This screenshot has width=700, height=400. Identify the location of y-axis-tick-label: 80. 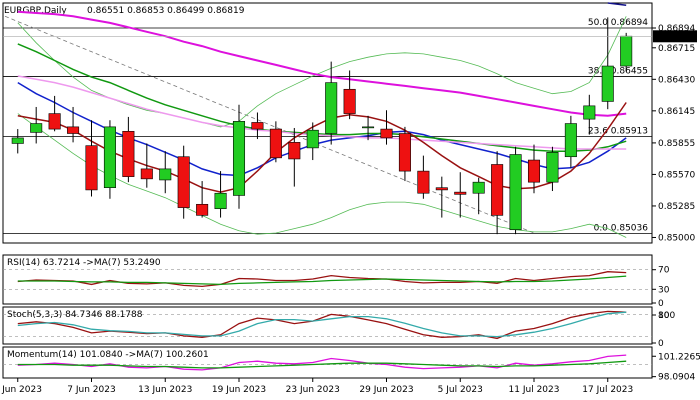
(664, 316).